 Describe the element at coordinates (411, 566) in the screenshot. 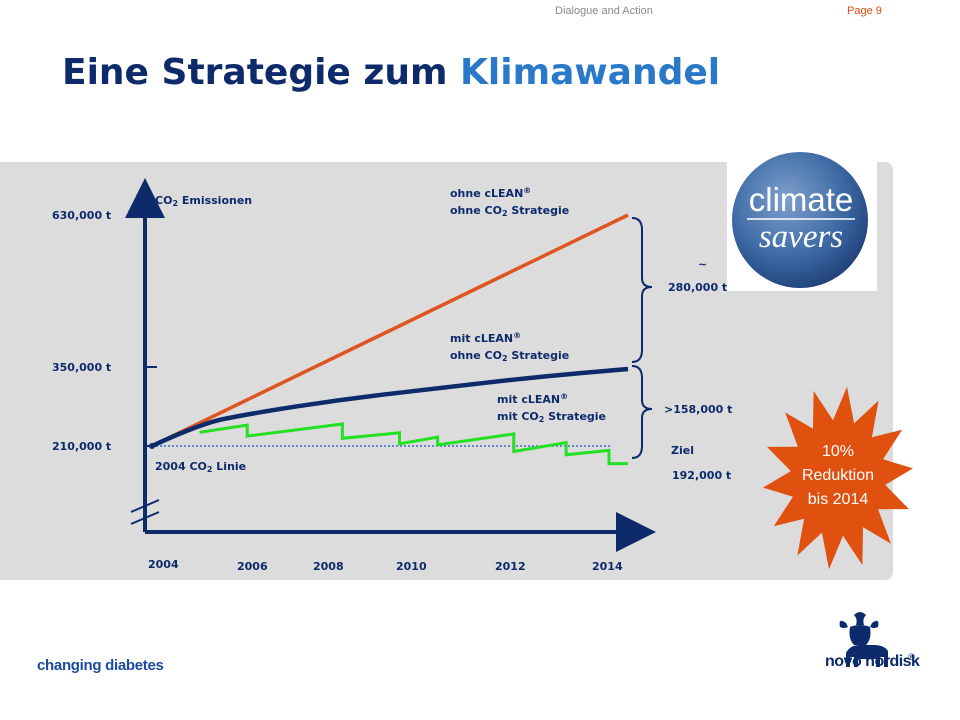

I see `x-tick-label: 2010` at that location.